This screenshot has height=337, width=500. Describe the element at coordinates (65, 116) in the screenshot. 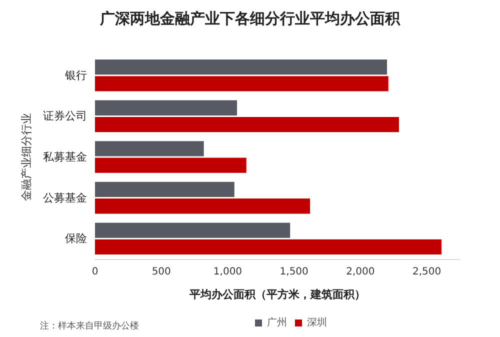

I see `y-tick-label: 证券公司` at that location.